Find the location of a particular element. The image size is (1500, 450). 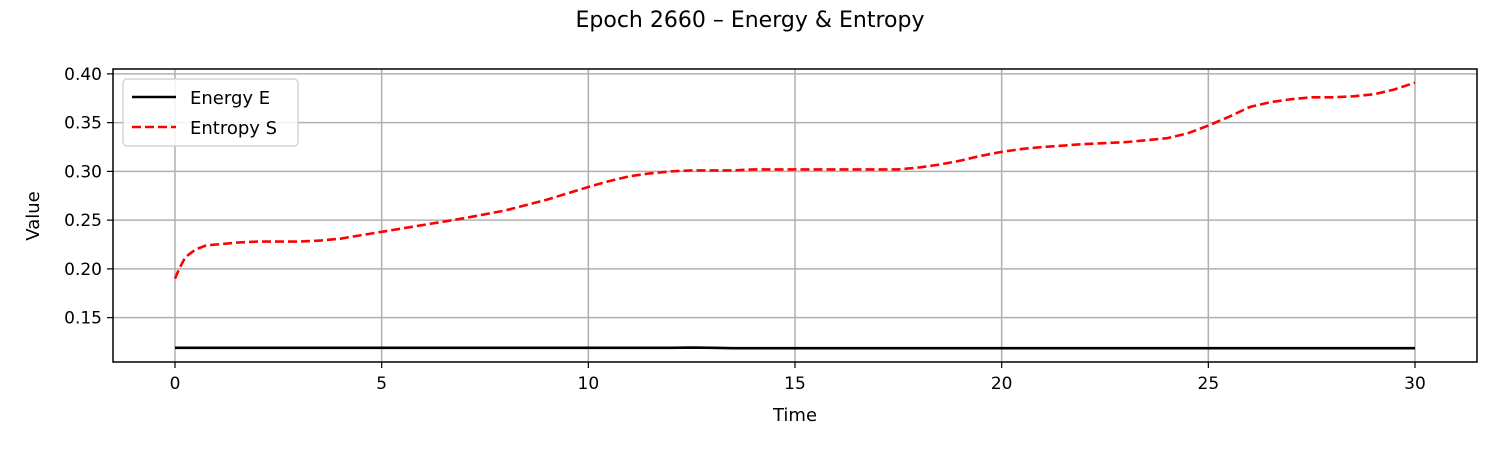

x-tick-label: 20 is located at coordinates (1002, 384).